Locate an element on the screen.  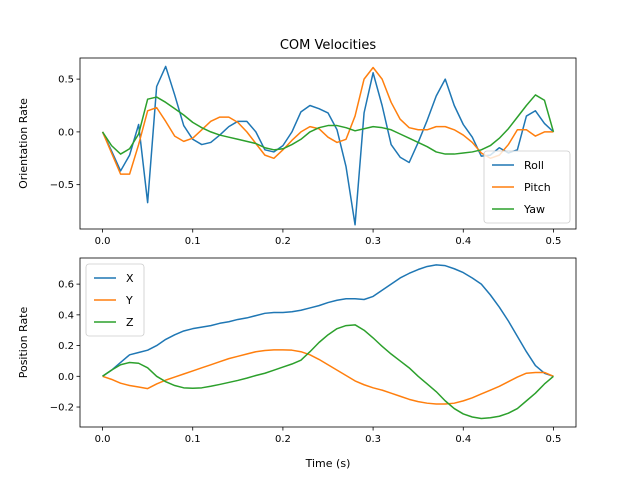
figure-title: COM Velocities is located at coordinates (328, 45).